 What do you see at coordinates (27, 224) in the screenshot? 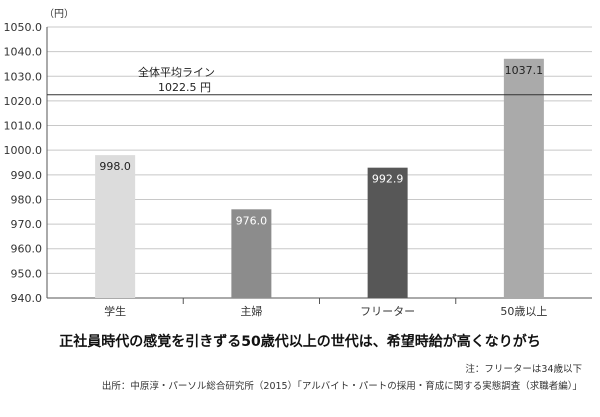
I see `y-tick-label: 970.0` at bounding box center [27, 224].